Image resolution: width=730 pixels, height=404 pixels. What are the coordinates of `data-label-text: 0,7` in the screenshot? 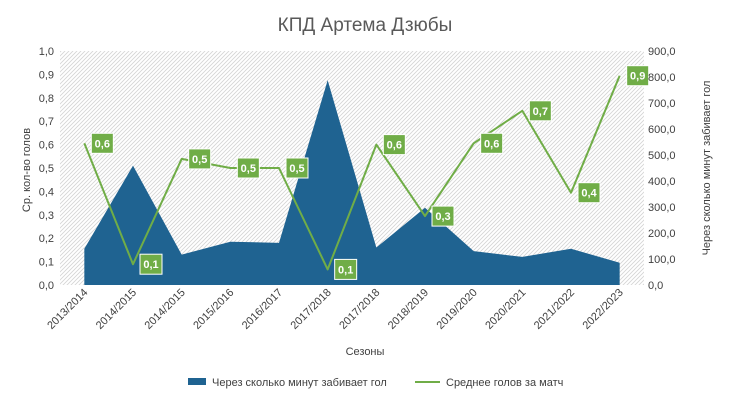 It's located at (540, 112).